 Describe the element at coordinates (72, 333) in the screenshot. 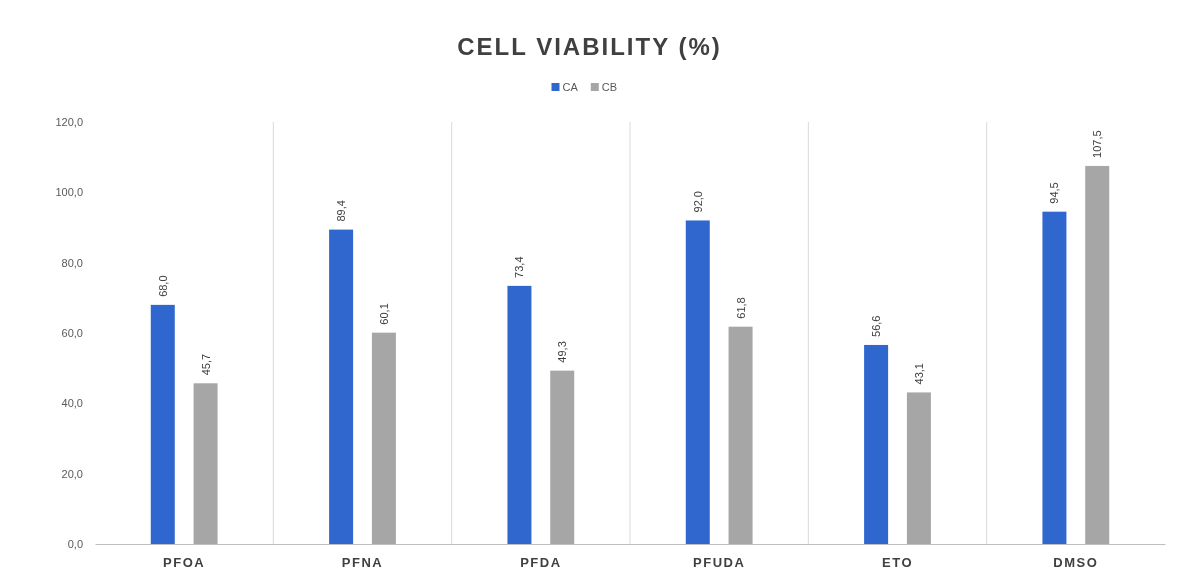

I see `y-tick-label: 60,0` at that location.